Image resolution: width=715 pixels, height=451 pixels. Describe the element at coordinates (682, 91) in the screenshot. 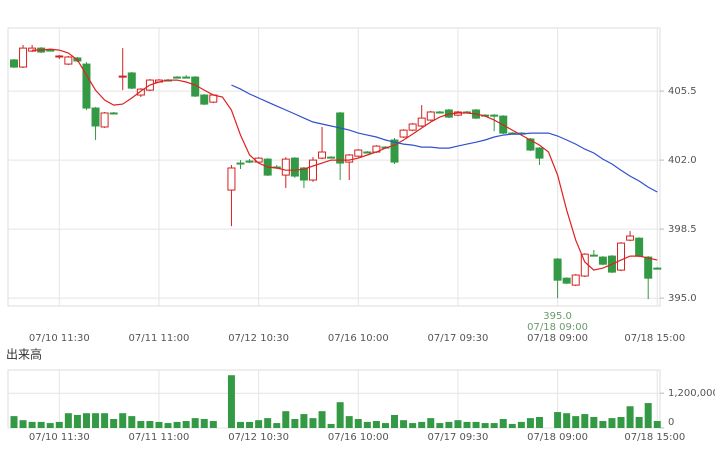

I see `y-tick-label: 405.5` at that location.